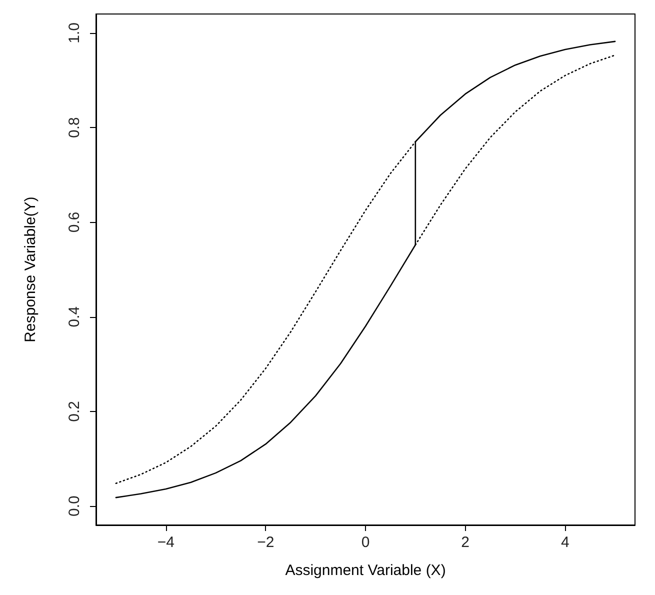 Image resolution: width=655 pixels, height=595 pixels. What do you see at coordinates (365, 542) in the screenshot?
I see `x-tick-label: 0` at bounding box center [365, 542].